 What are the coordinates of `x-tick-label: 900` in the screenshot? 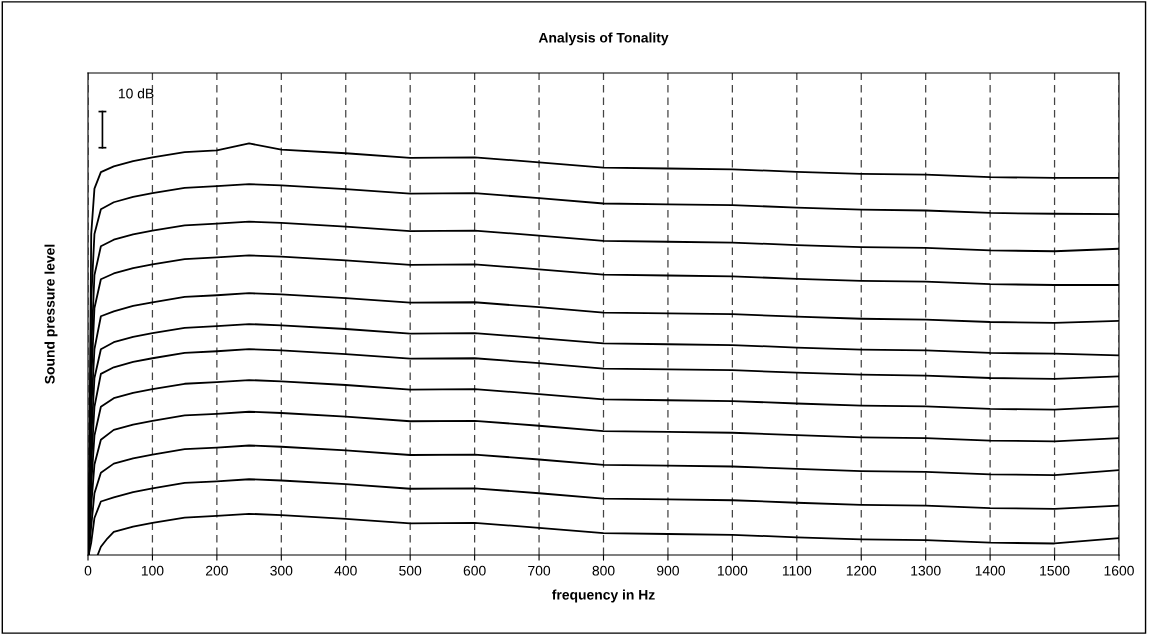 It's located at (668, 570).